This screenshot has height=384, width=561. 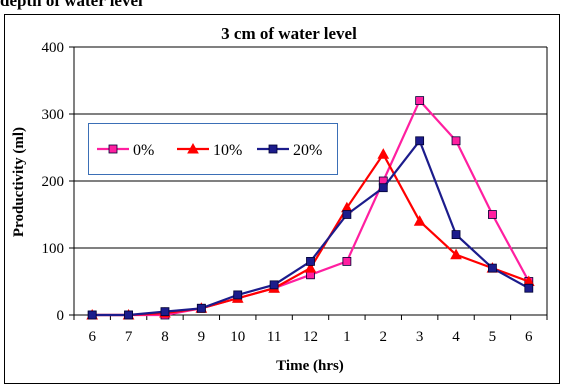 I want to click on top-caption: depth of water level, so click(x=71, y=5).